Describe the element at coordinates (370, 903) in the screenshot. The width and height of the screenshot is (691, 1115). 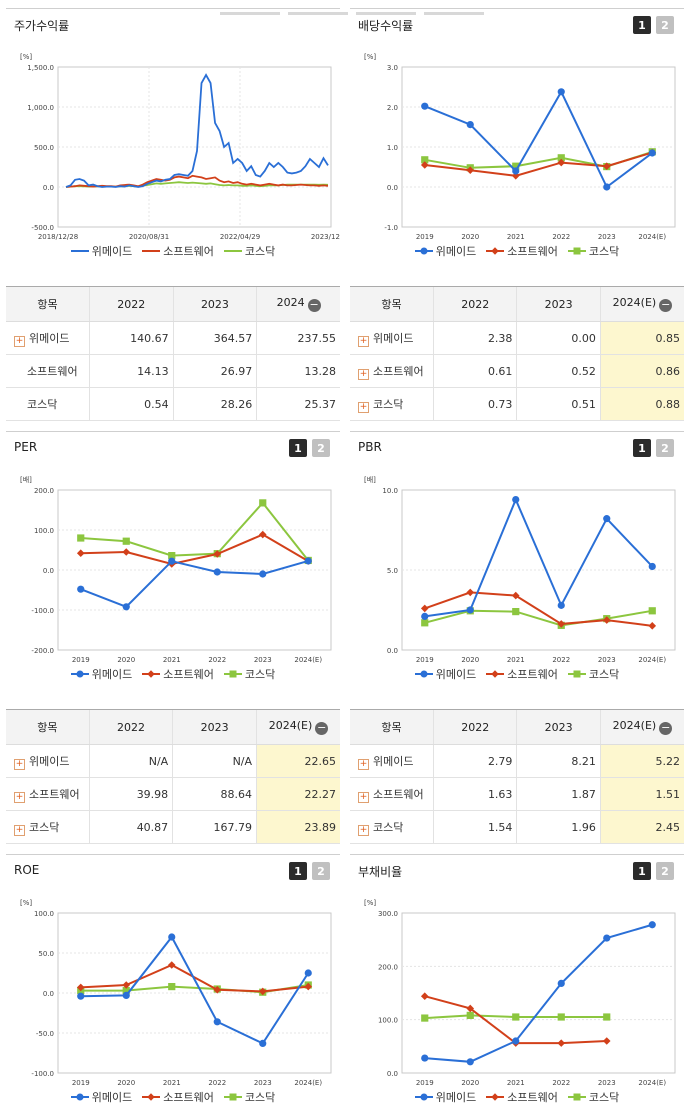
I see `unit-label: [%]` at that location.